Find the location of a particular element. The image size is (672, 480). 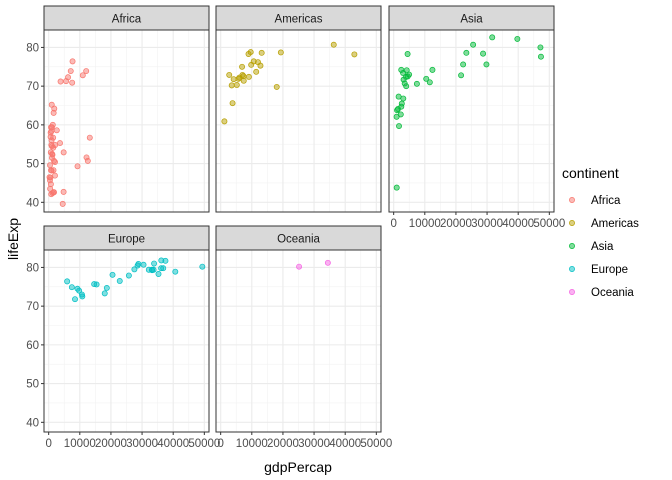

x-tick-label: 30000 is located at coordinates (142, 444).